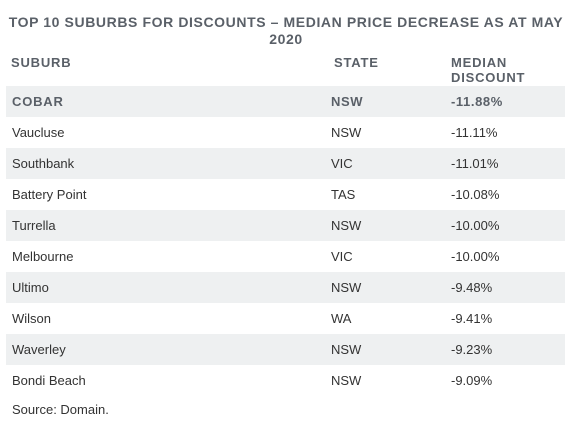  What do you see at coordinates (475, 194) in the screenshot?
I see `cell-discount: -10.08%` at bounding box center [475, 194].